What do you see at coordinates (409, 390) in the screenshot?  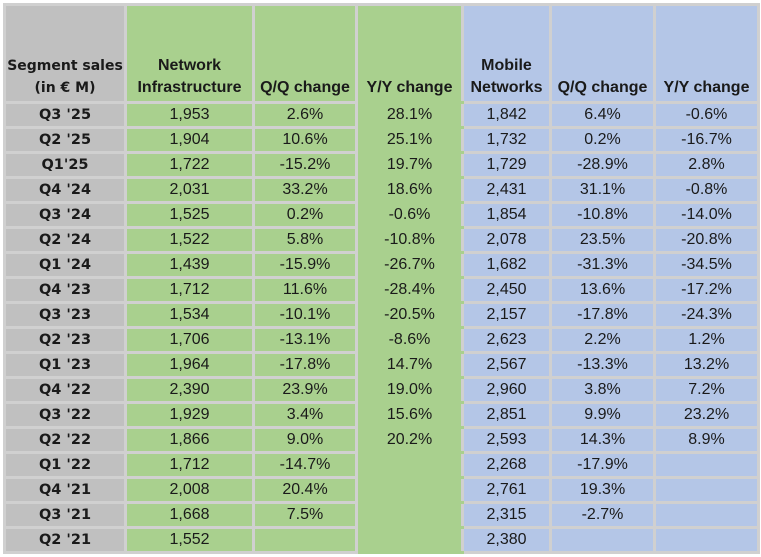 I see `cell-ni-yy-change: 19.0%` at bounding box center [409, 390].